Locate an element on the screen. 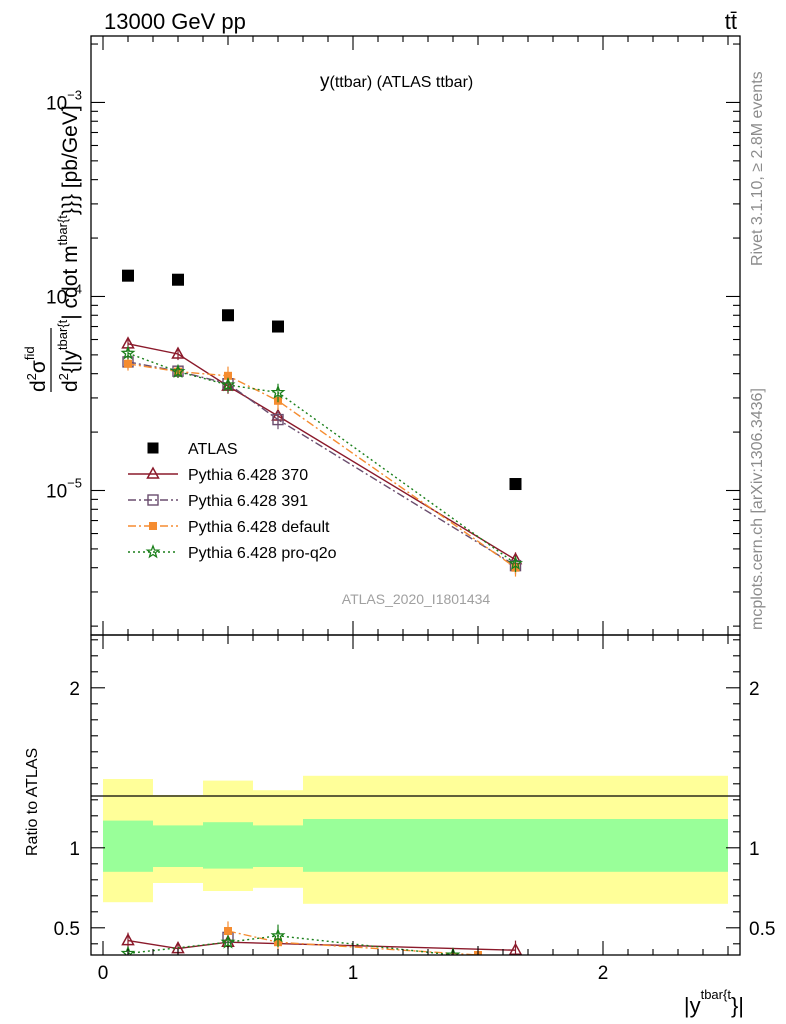  ratio-line-pythia-6-428-pro-q2o is located at coordinates (290, 945).